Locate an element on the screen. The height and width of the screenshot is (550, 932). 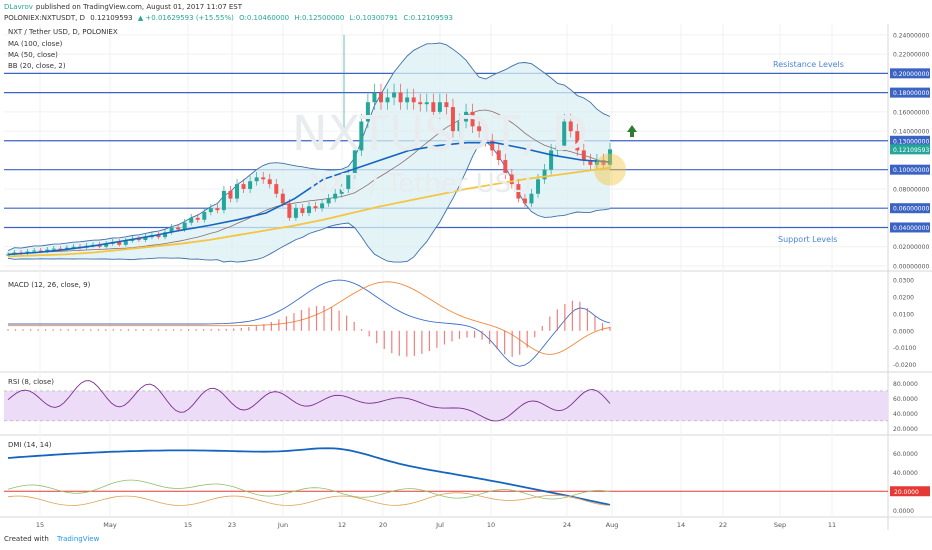
x-tick-label: 12 is located at coordinates (342, 525).